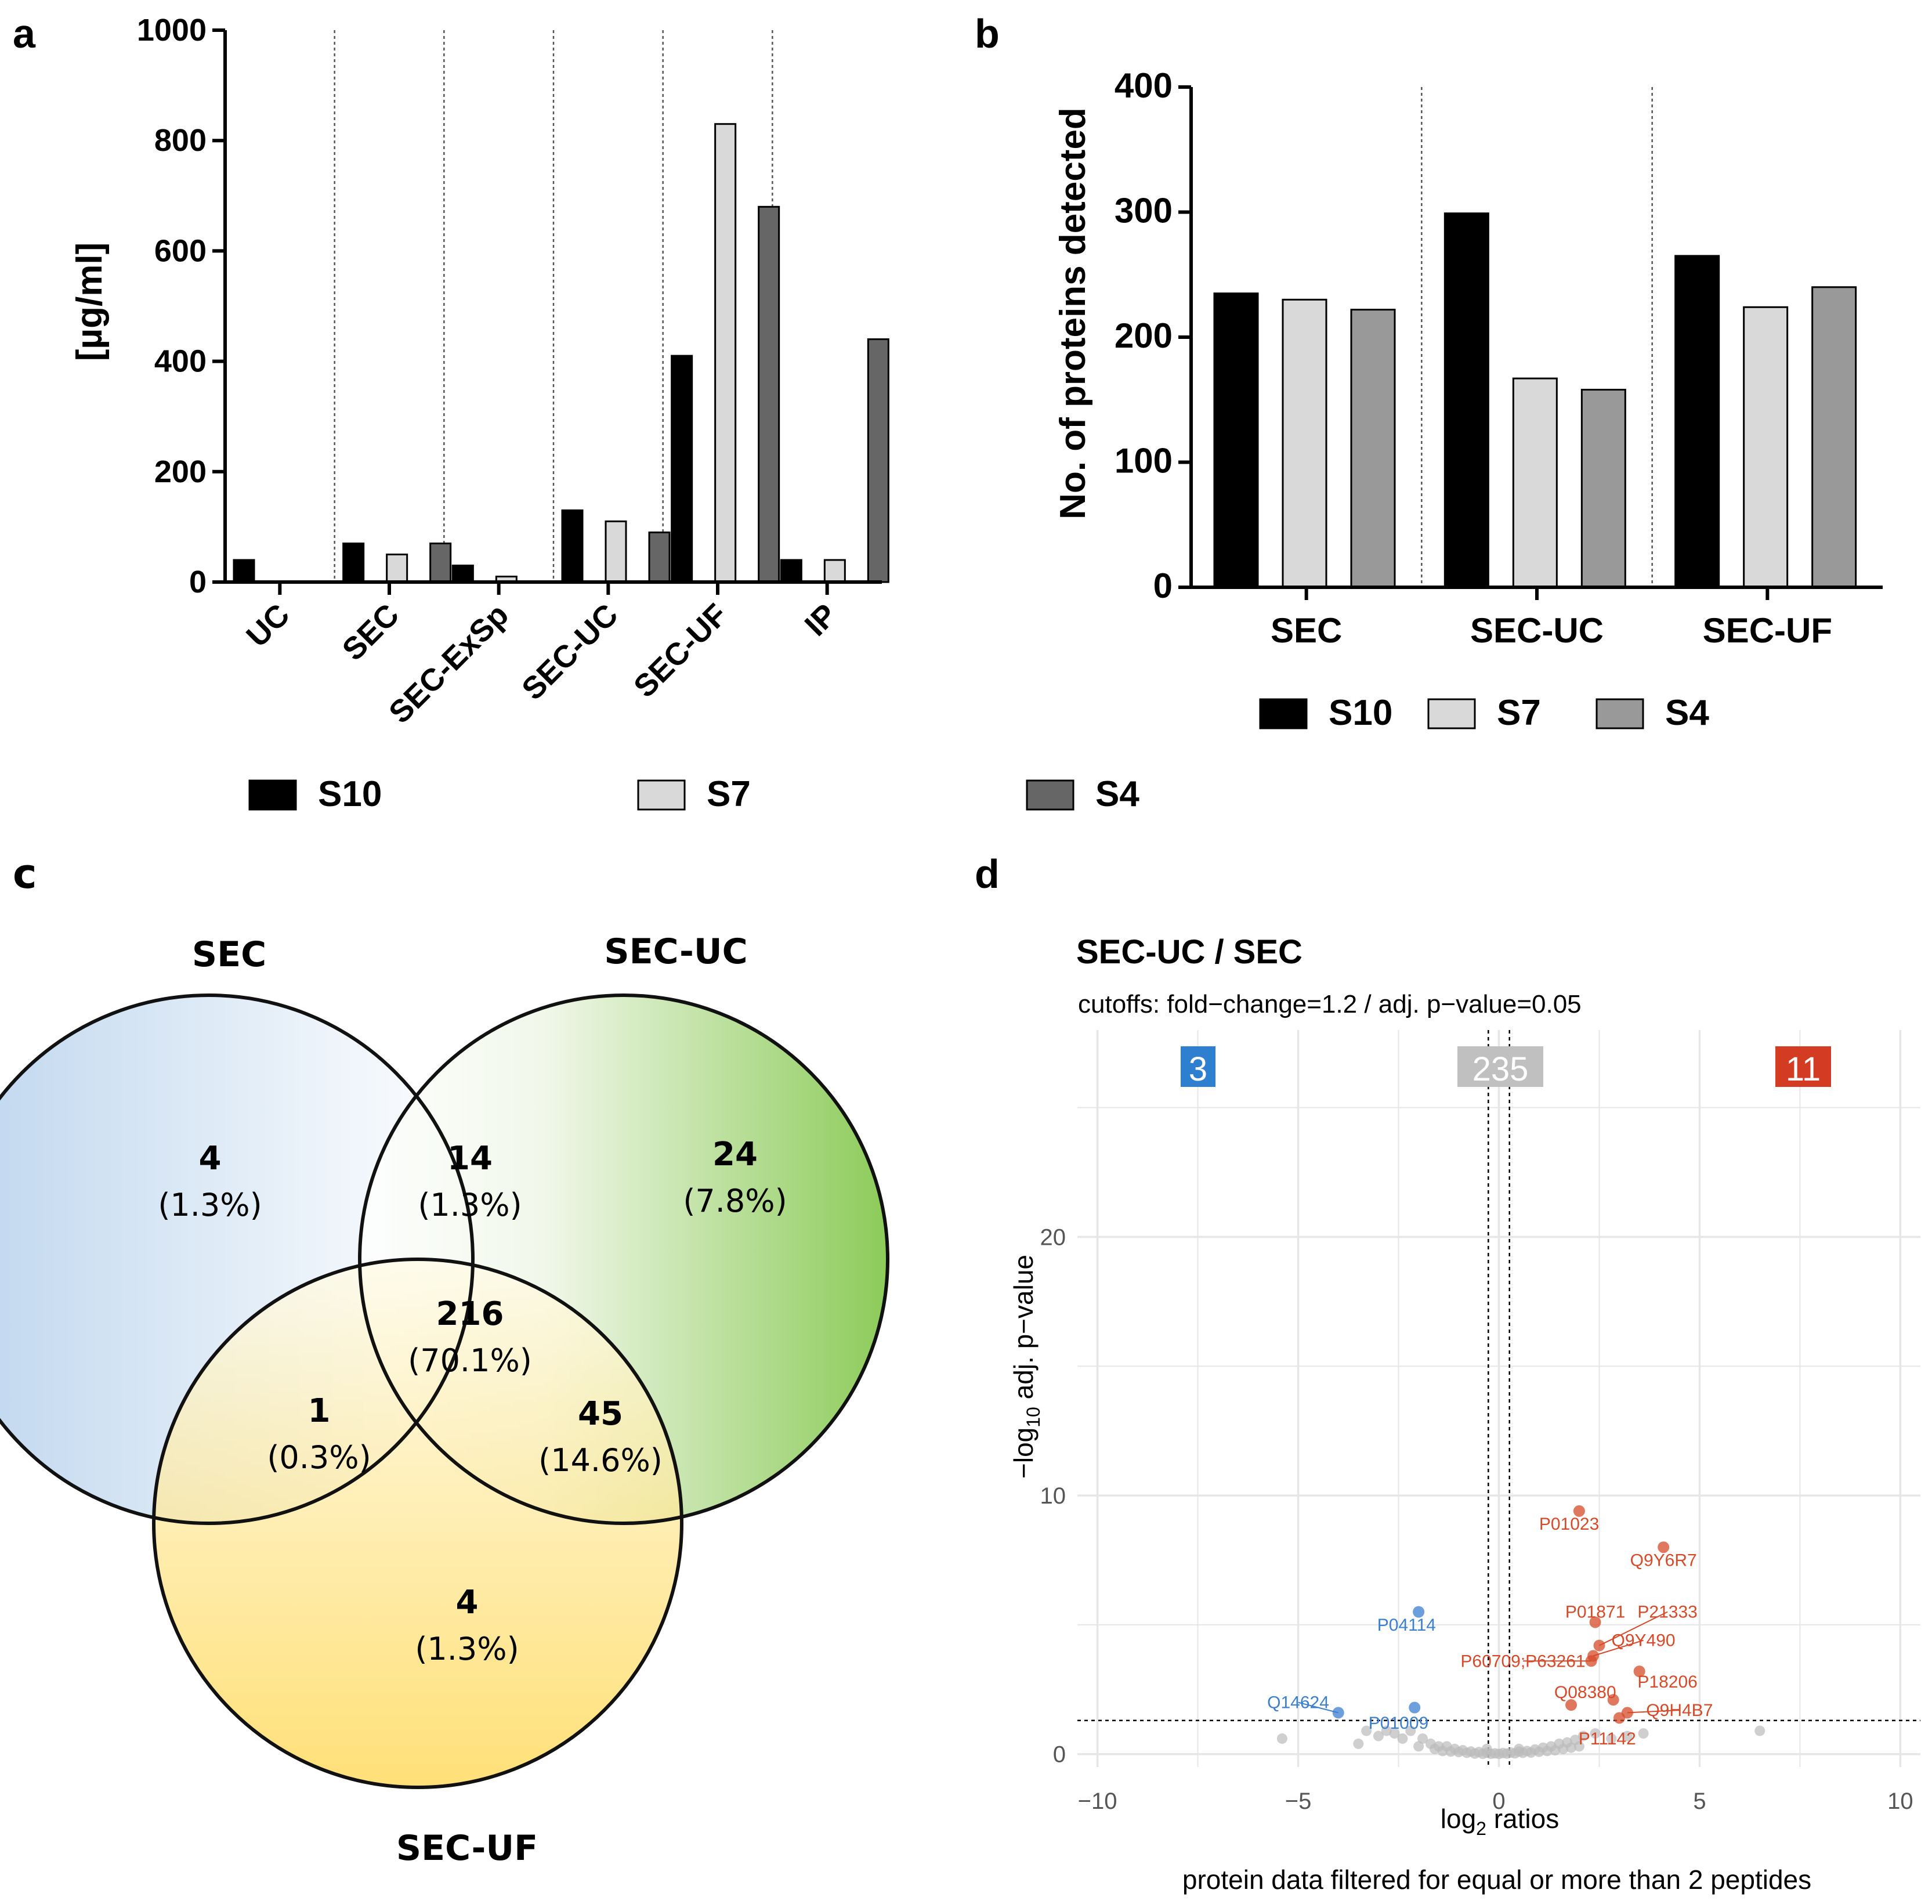 This screenshot has height=1904, width=1932. What do you see at coordinates (229, 954) in the screenshot?
I see `venn-set-label-sec: SEC` at bounding box center [229, 954].